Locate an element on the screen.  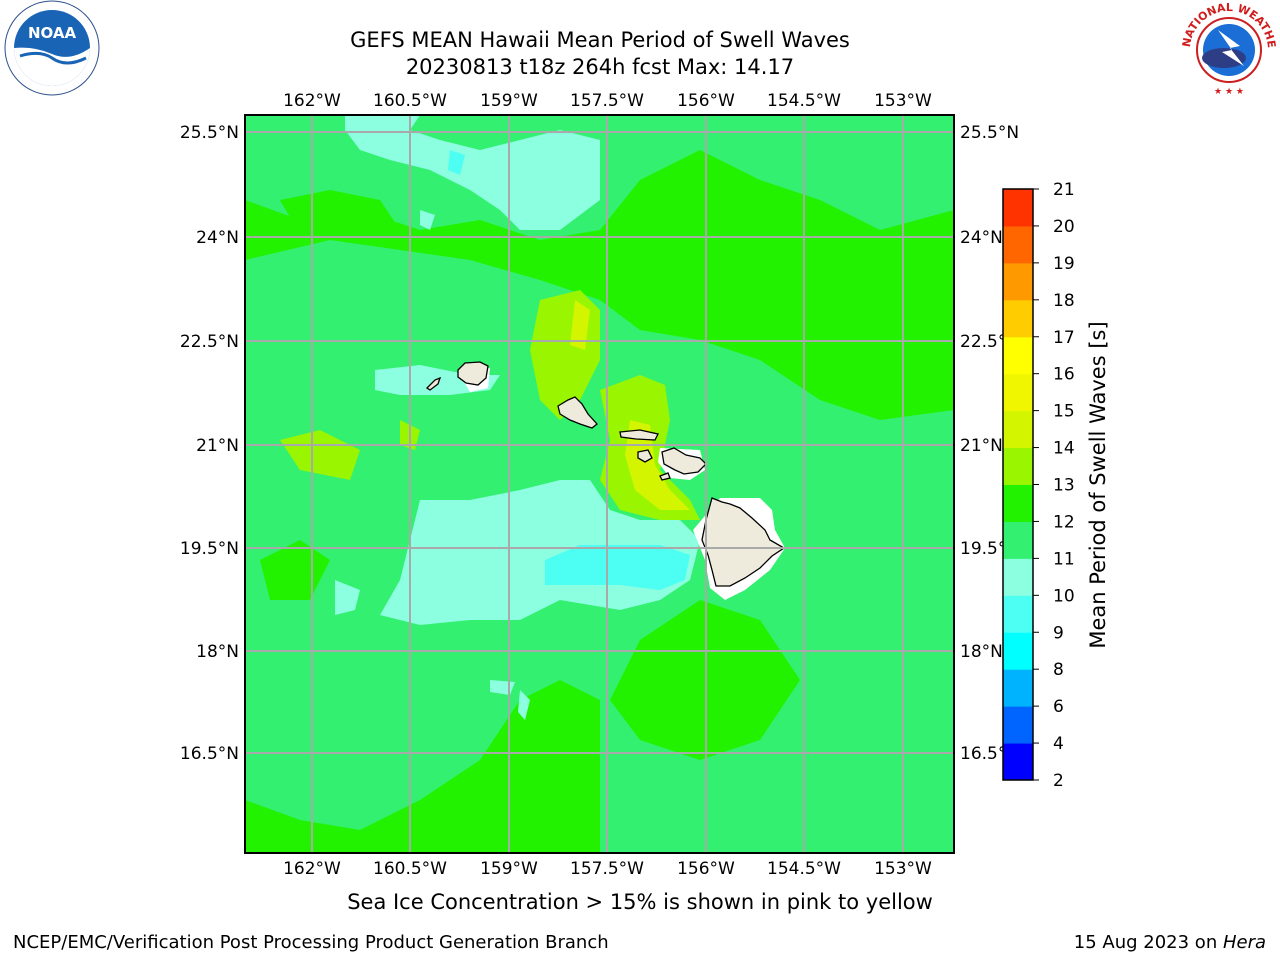
nws-logo: NATIONAL WEATHER SERVICE ★ ★ ★ is located at coordinates (1228, 48).